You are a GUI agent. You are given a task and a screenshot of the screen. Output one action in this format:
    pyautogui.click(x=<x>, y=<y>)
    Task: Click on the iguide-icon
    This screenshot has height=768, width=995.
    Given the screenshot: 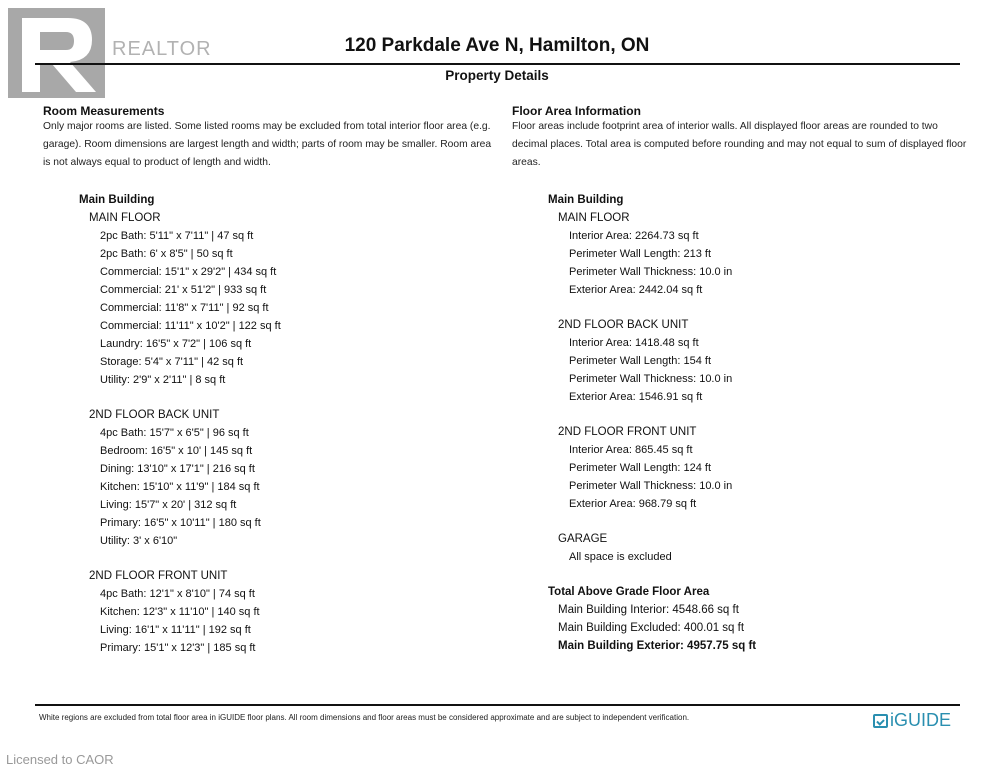 What is the action you would take?
    pyautogui.click(x=880, y=720)
    